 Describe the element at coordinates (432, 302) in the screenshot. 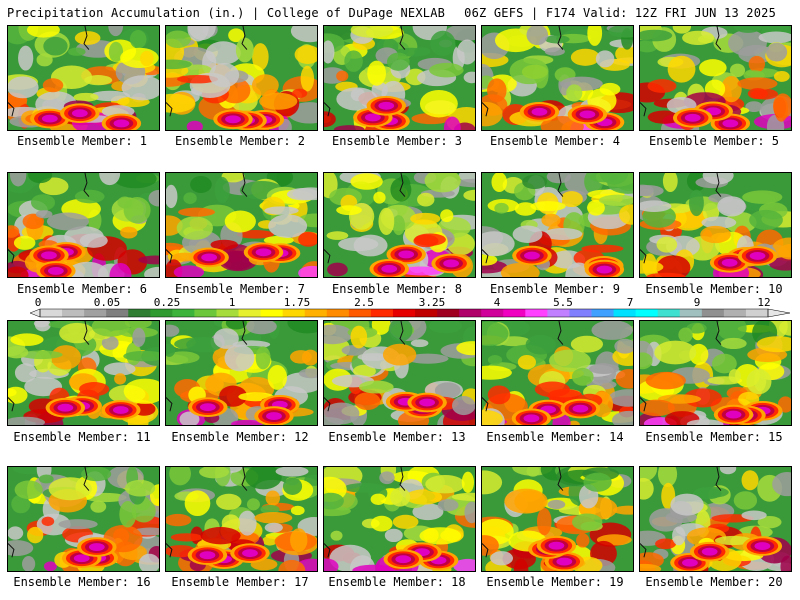

I see `colorbar-tick-label: 3.25` at that location.